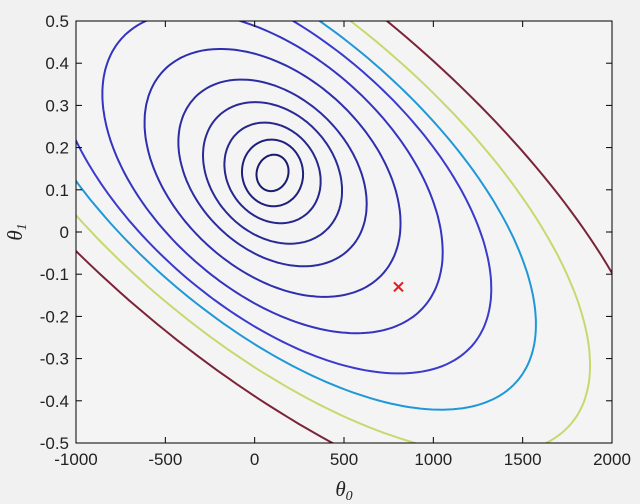 The width and height of the screenshot is (640, 504). What do you see at coordinates (54, 443) in the screenshot?
I see `y-tick-label: -0.5` at bounding box center [54, 443].